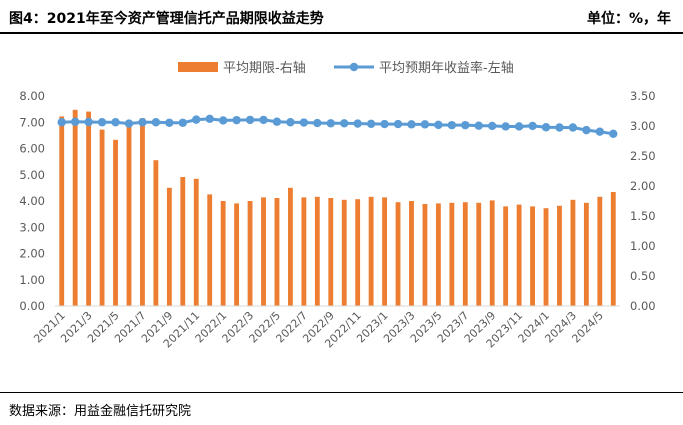  What do you see at coordinates (643, 216) in the screenshot?
I see `y-right-tick-label: 1.50` at bounding box center [643, 216].